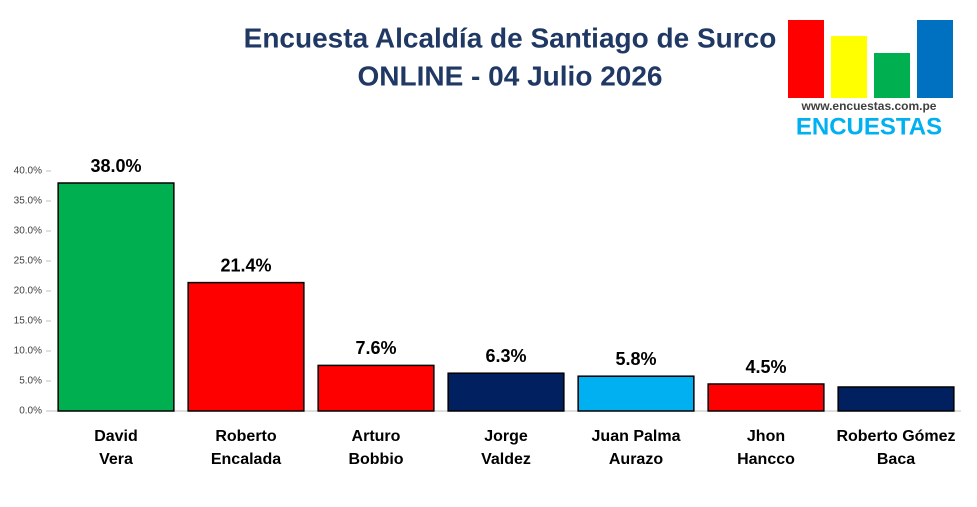  I want to click on x-tick-label: David Vera, so click(116, 448).